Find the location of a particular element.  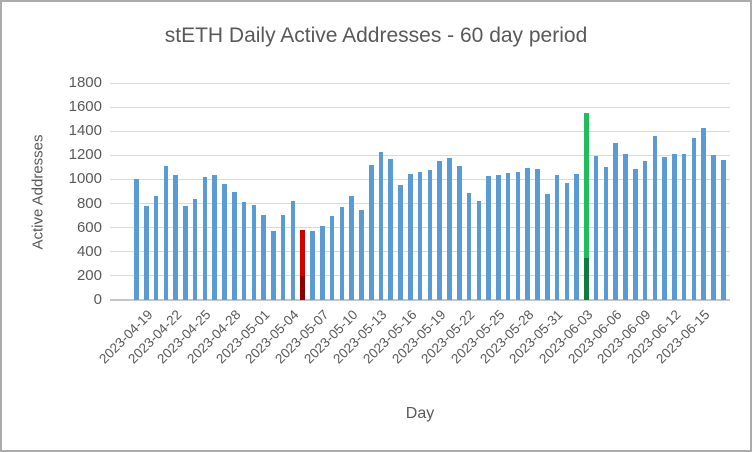

y-tick-label: 800 is located at coordinates (89, 203).